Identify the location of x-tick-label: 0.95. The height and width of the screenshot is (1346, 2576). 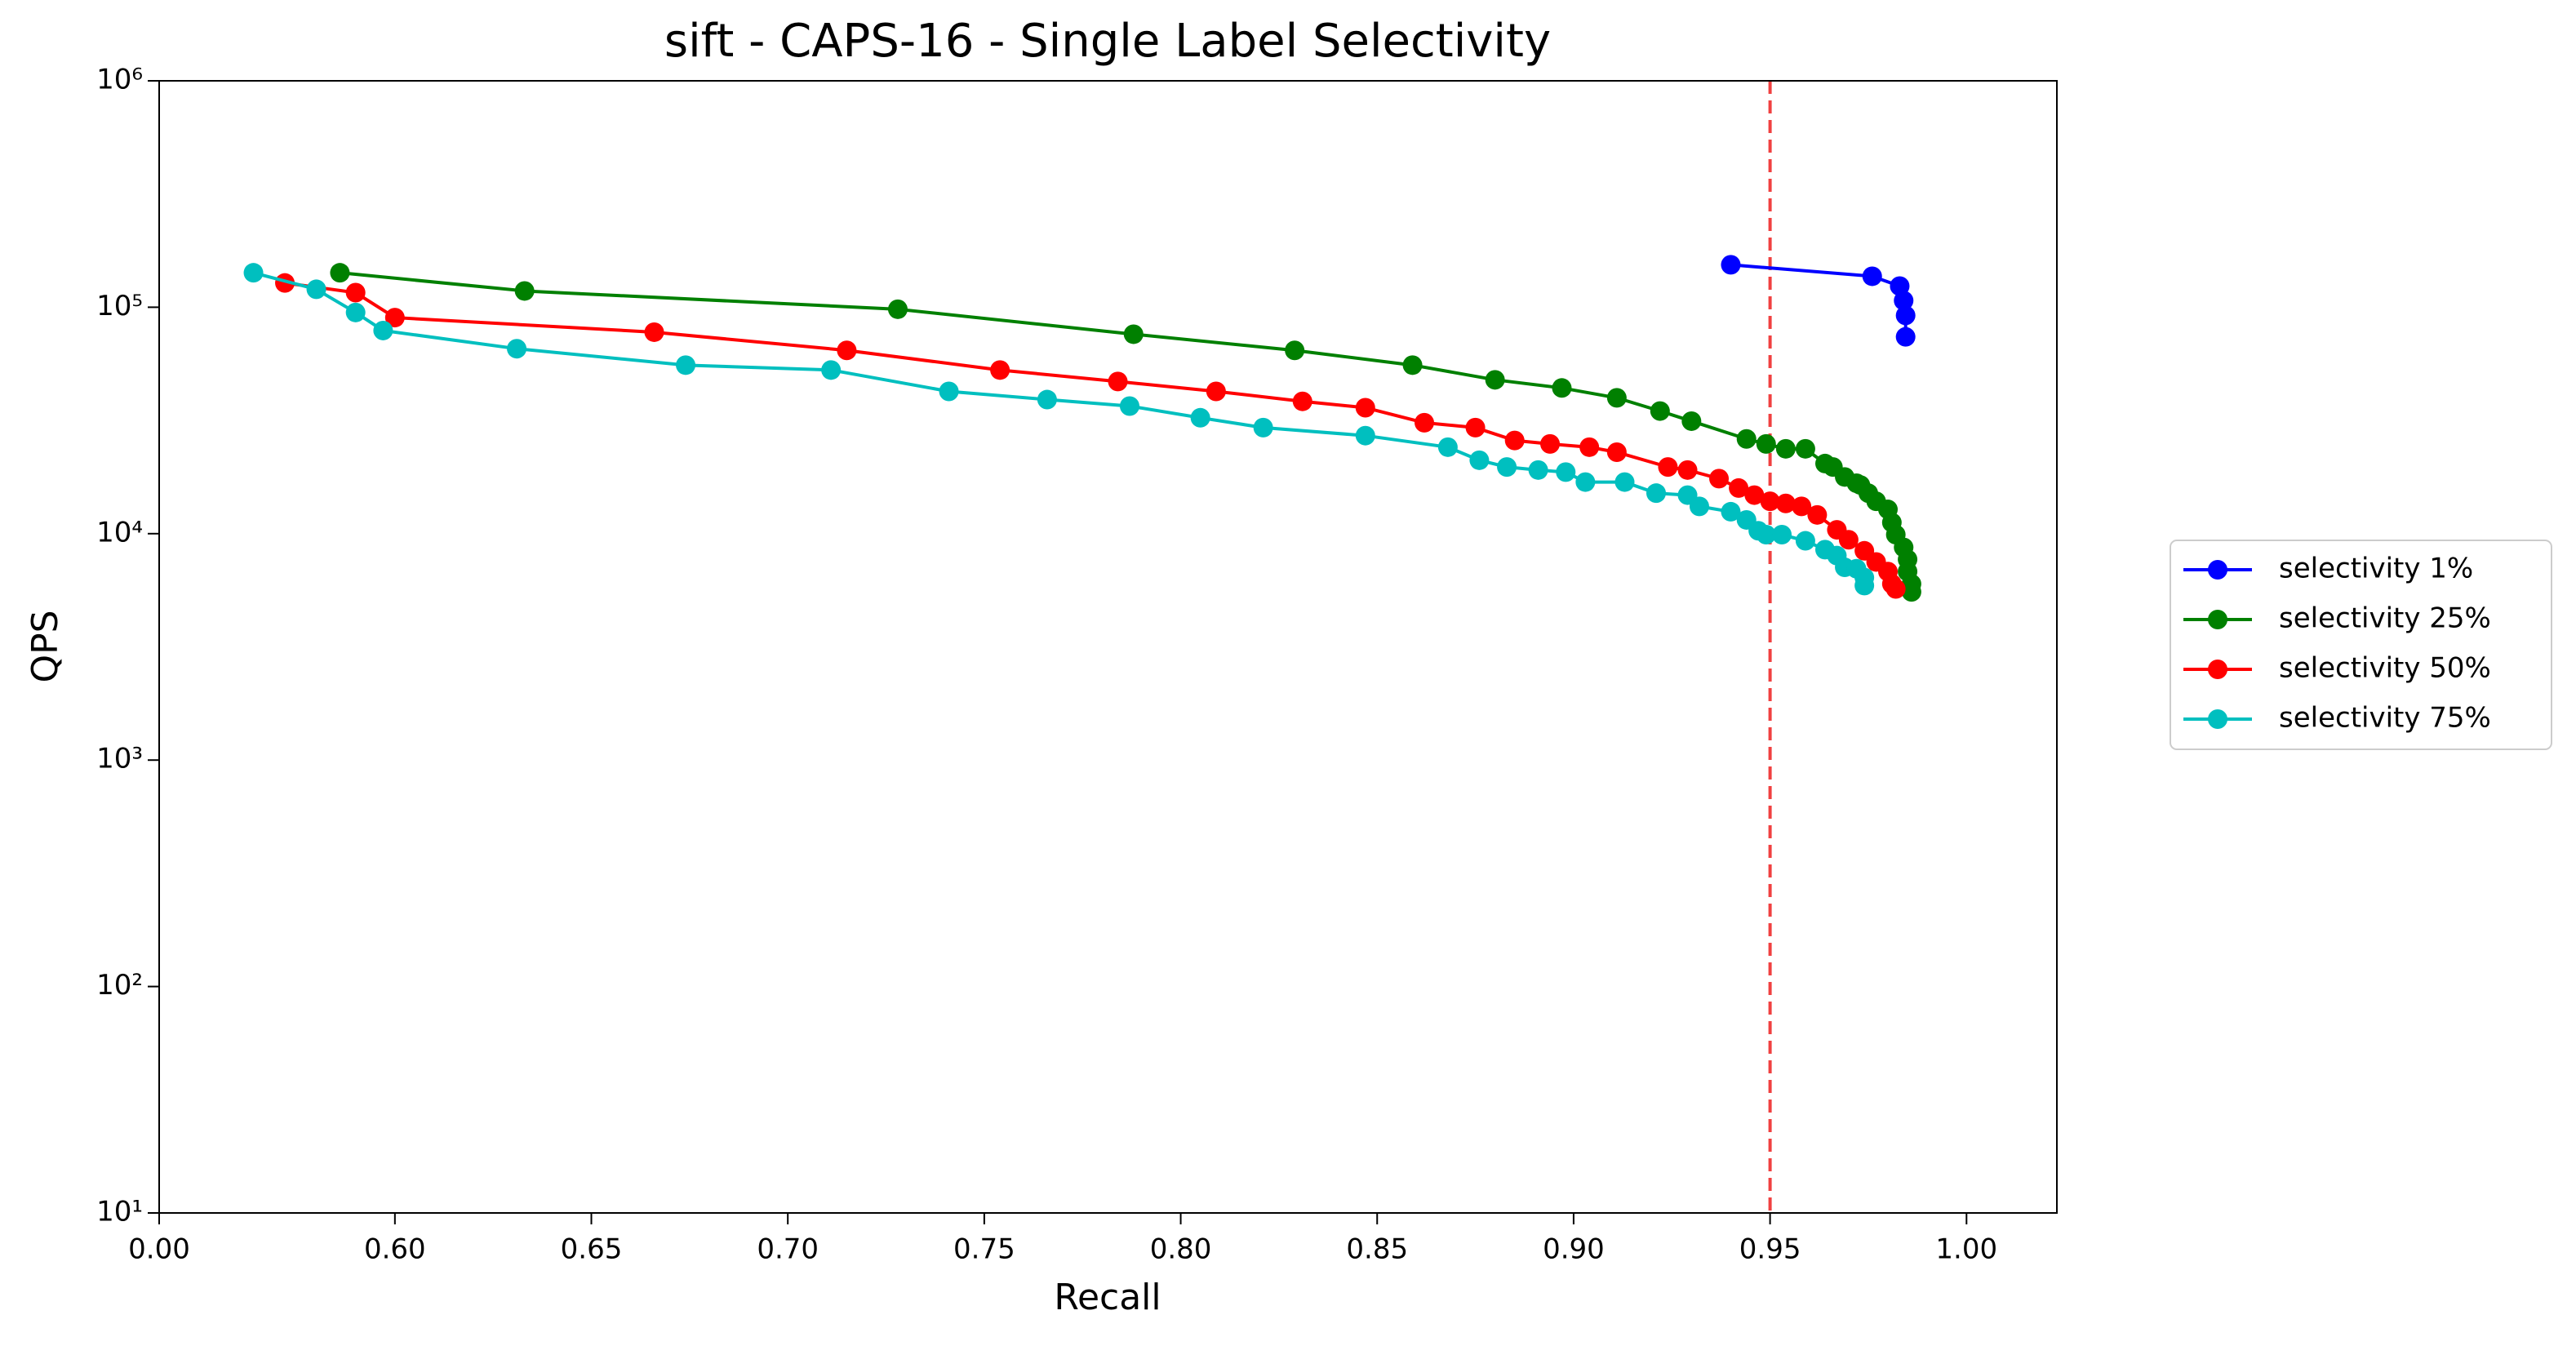
(1770, 1249).